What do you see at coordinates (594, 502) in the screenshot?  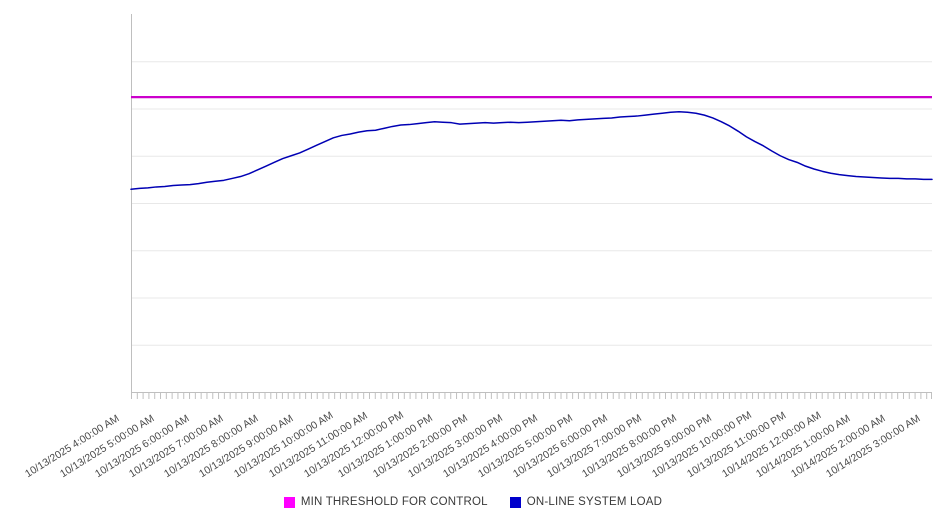 I see `legend-label-on-line-system-load: ON-LINE SYSTEM LOAD` at bounding box center [594, 502].